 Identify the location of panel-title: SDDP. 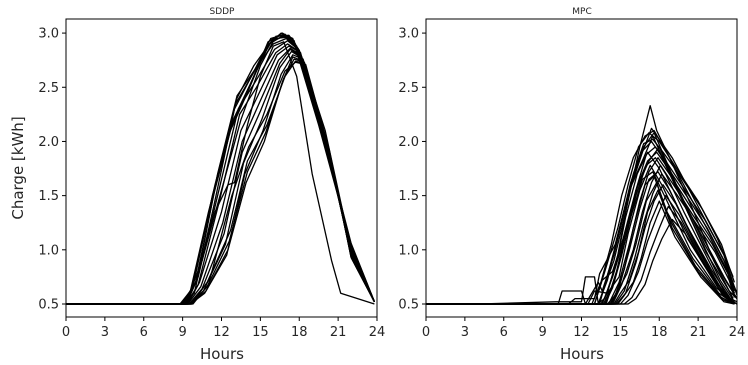
(222, 12).